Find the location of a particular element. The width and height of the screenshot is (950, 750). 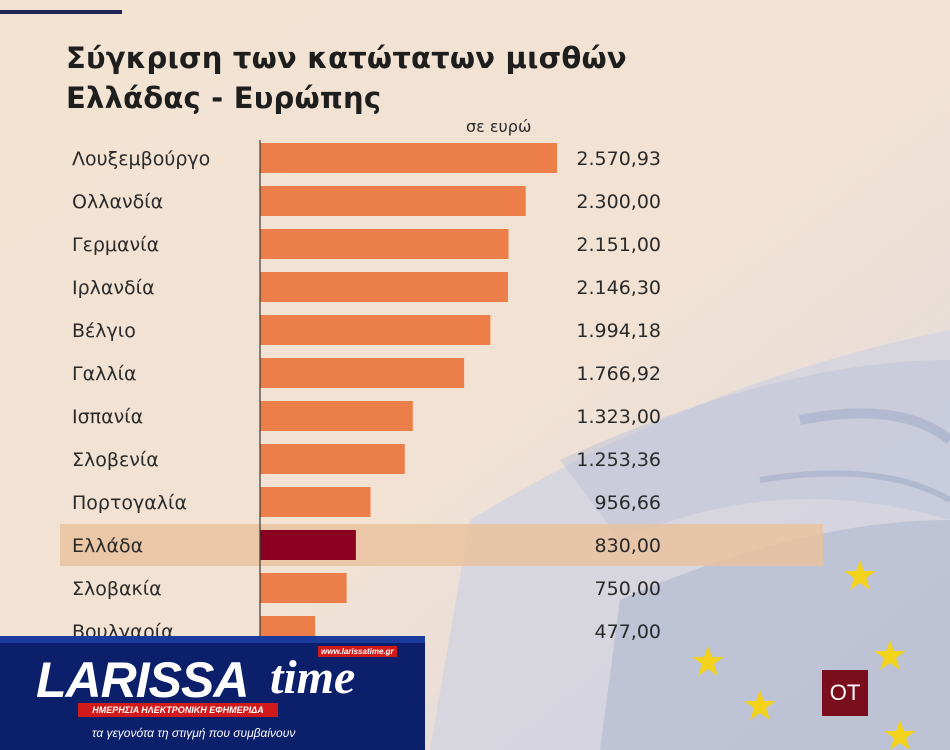

category-label: Ελλάδα is located at coordinates (107, 546).